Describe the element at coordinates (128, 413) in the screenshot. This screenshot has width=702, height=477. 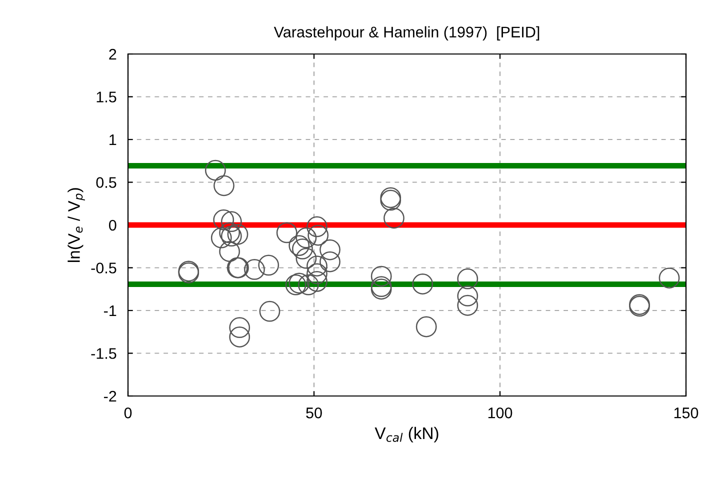
I see `x-tick-label: 0` at that location.